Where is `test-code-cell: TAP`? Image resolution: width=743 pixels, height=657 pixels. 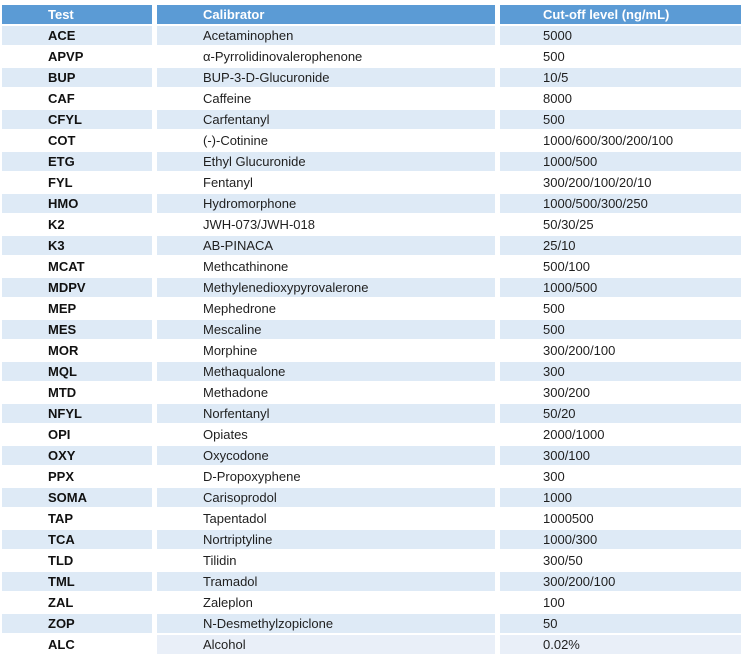 test-code-cell: TAP is located at coordinates (77, 518).